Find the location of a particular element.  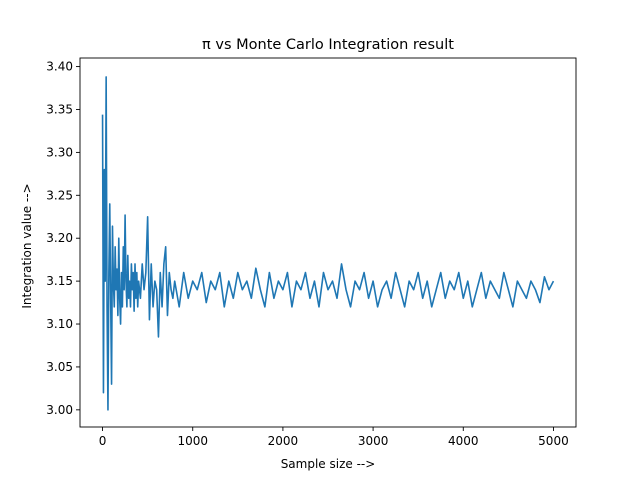

x-tick-label: 4000 is located at coordinates (463, 441).